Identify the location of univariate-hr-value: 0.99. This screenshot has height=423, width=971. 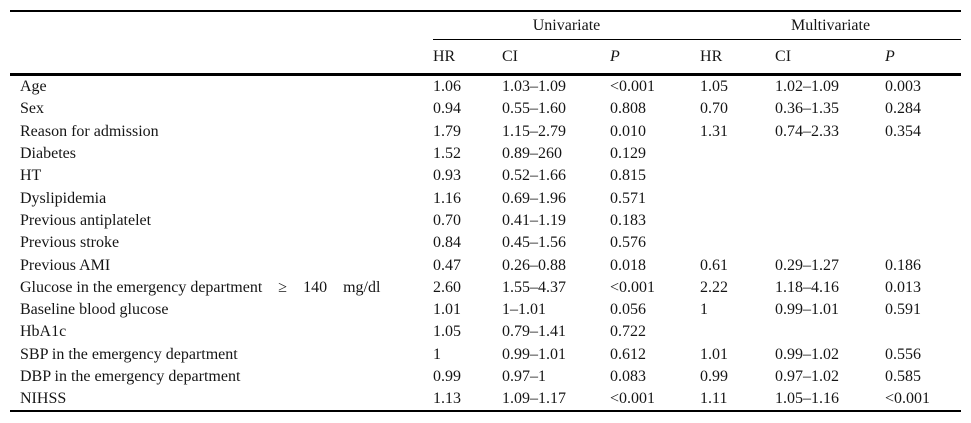
(447, 376).